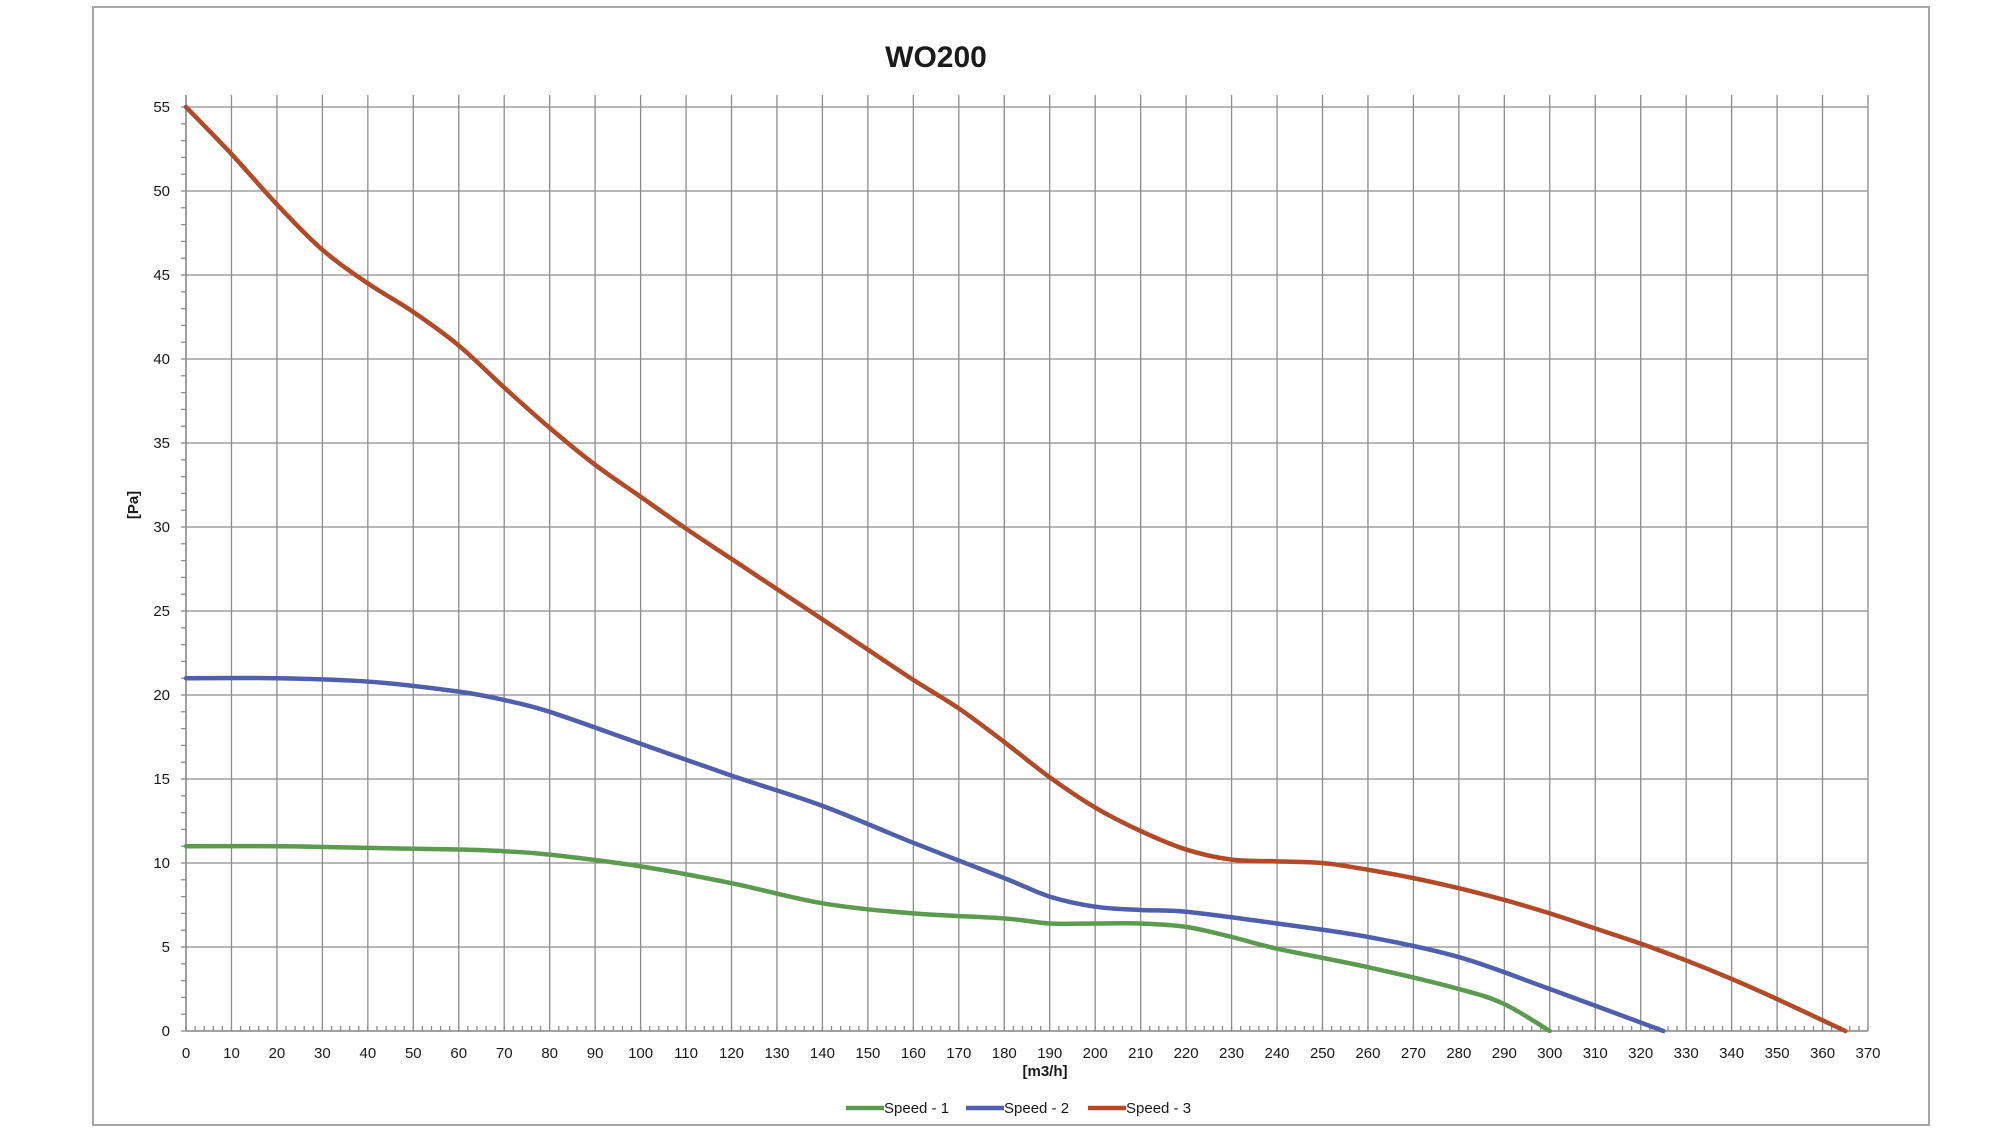 This screenshot has width=2010, height=1130. What do you see at coordinates (1686, 1053) in the screenshot?
I see `x-tick-label: 330` at bounding box center [1686, 1053].